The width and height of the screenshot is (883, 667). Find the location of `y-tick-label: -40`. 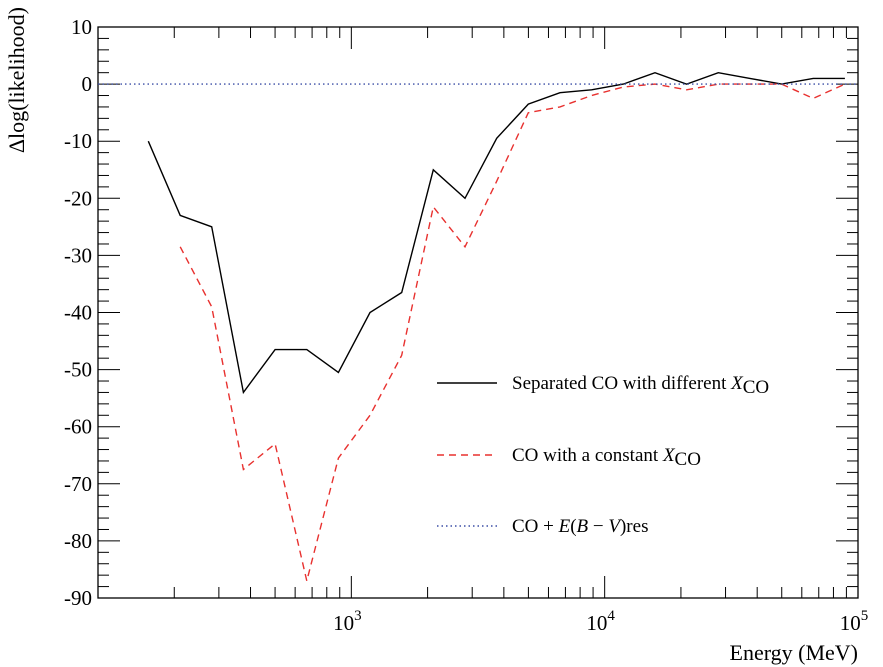

y-tick-label: -40 is located at coordinates (78, 313).